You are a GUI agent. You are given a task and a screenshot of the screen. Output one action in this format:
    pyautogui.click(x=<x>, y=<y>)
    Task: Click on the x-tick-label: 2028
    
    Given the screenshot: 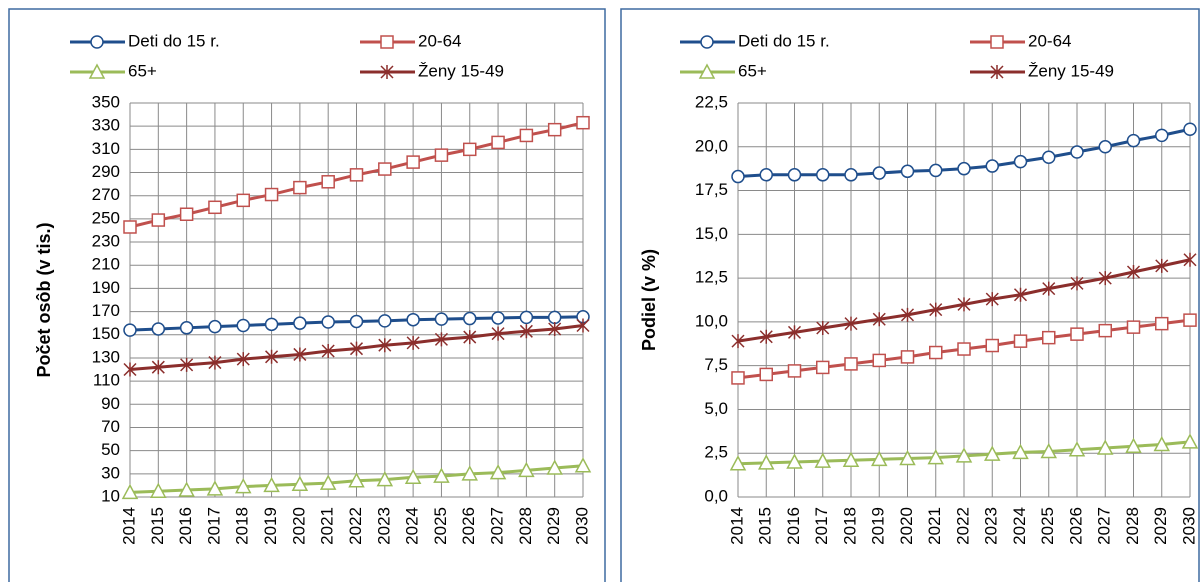 What is the action you would take?
    pyautogui.click(x=525, y=526)
    